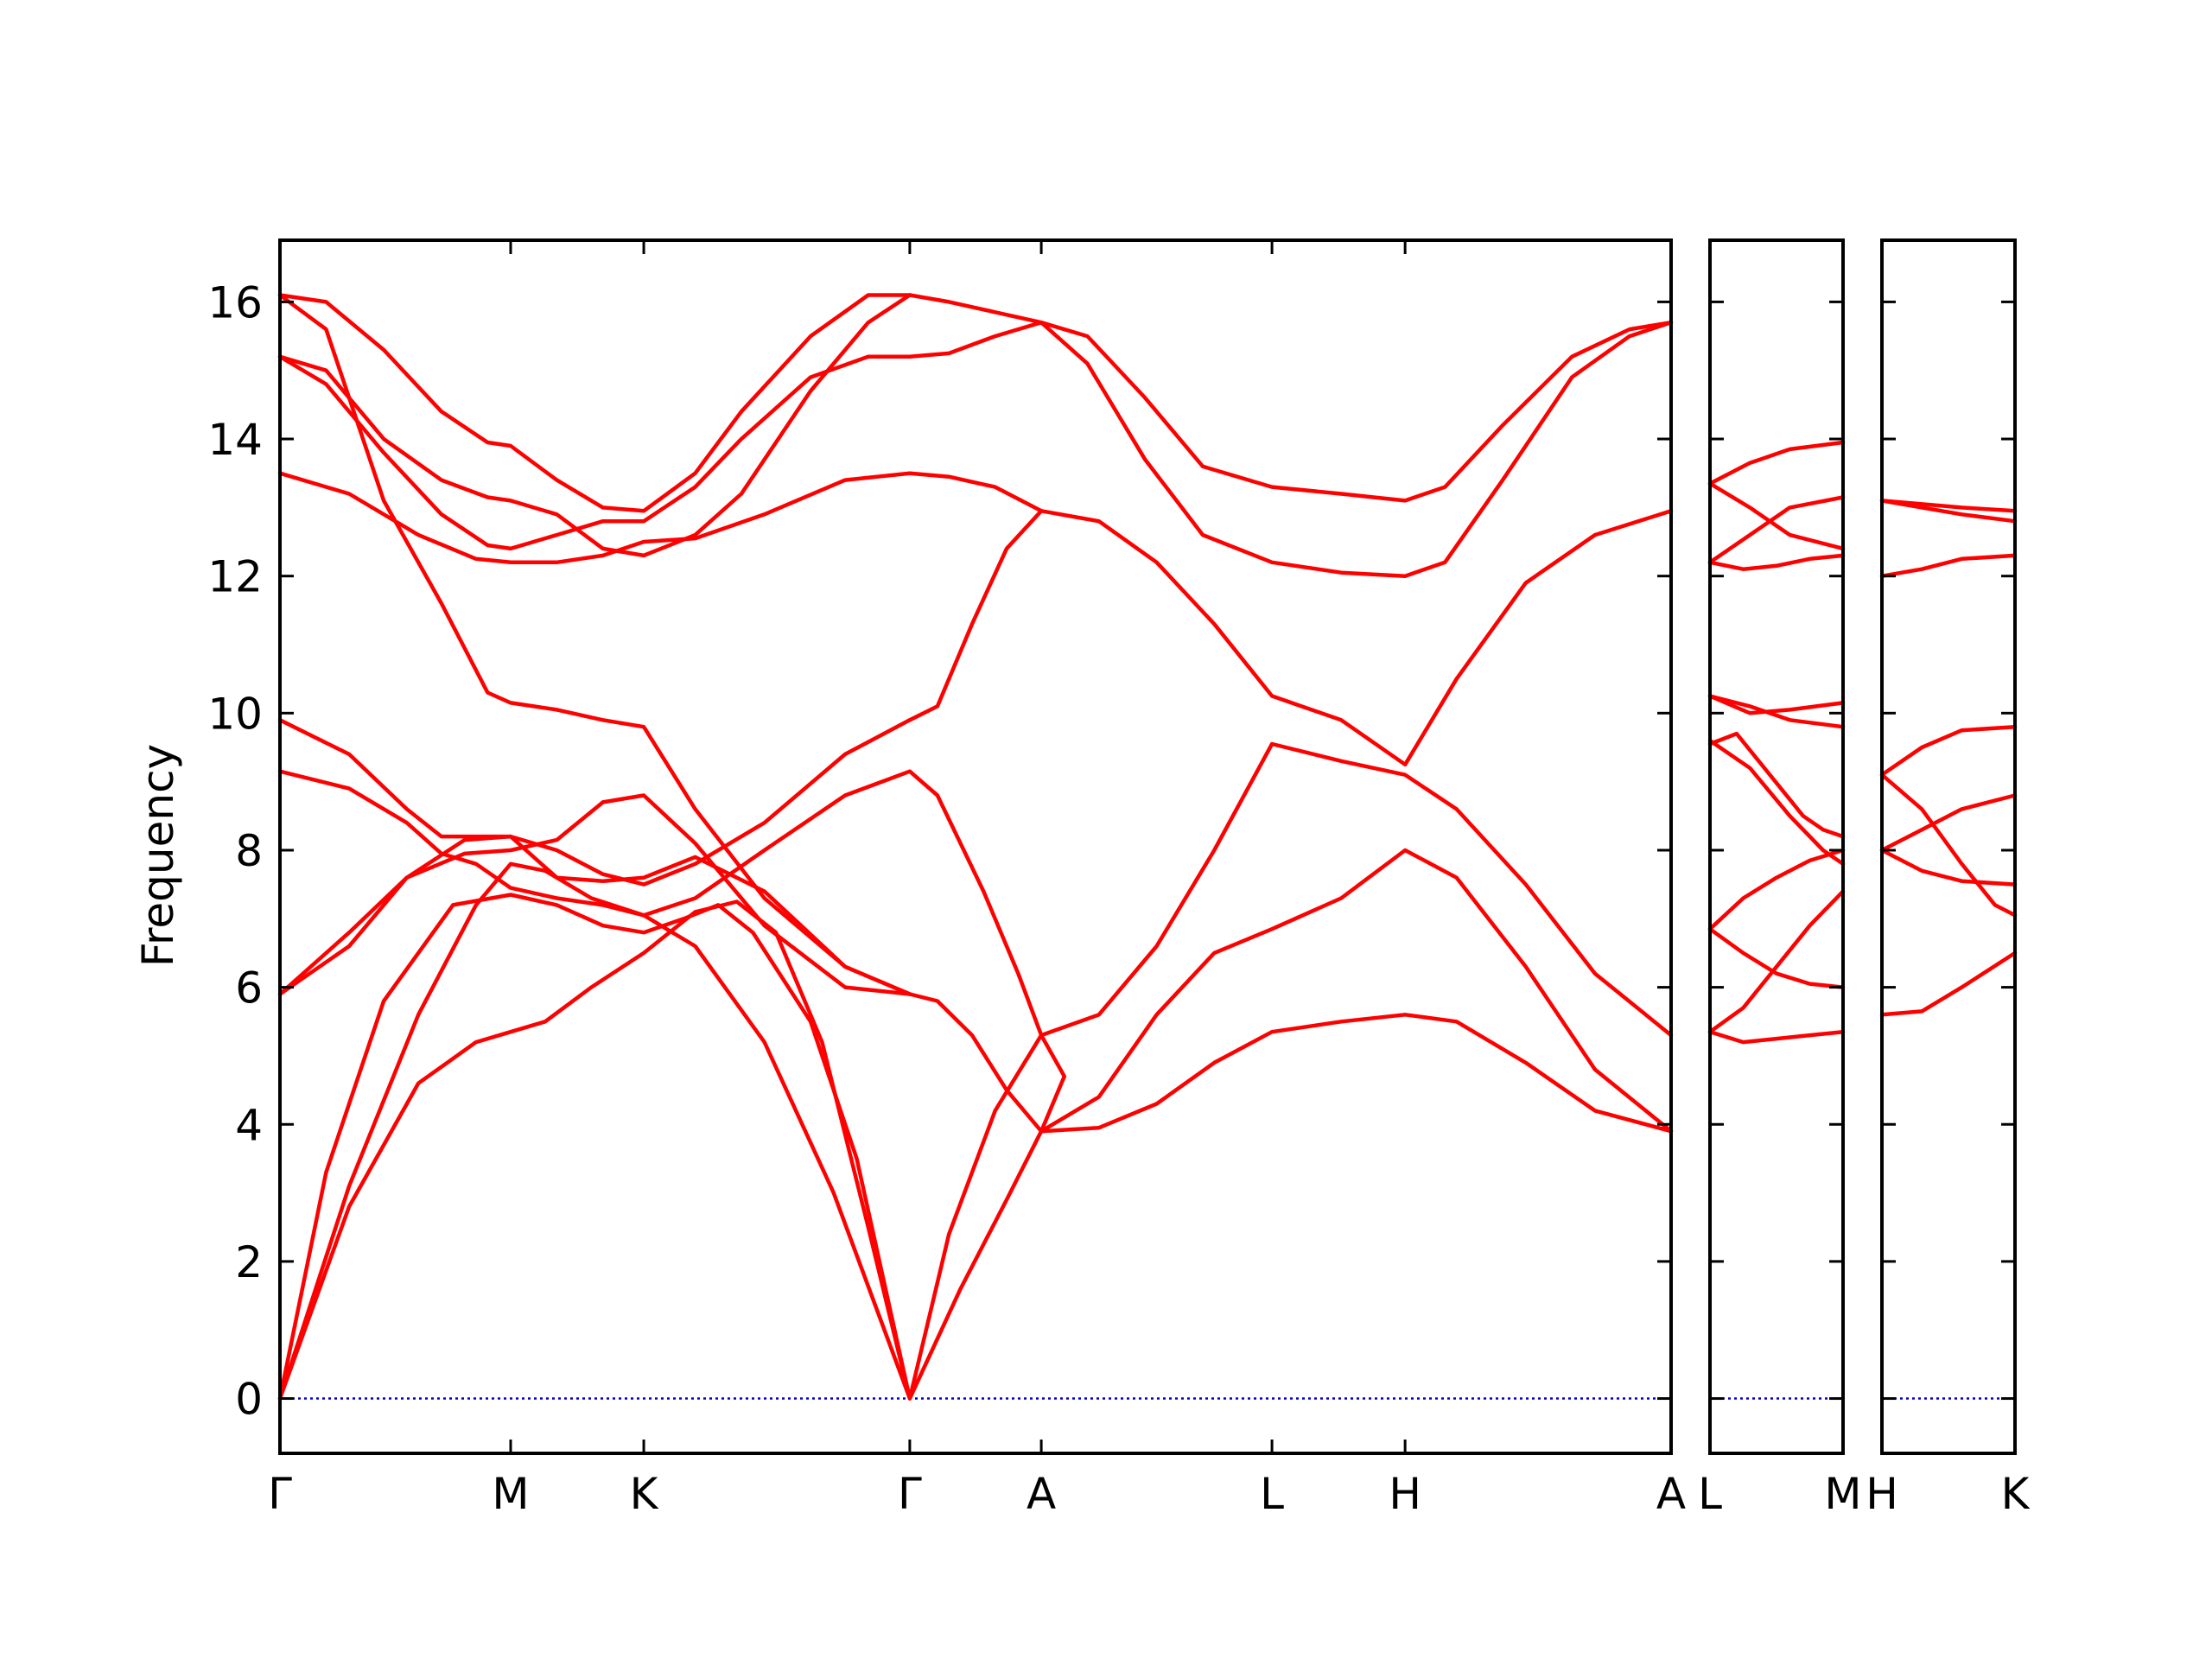 The height and width of the screenshot is (1659, 2212). What do you see at coordinates (2016, 1494) in the screenshot?
I see `xtick-label-HK-1: K` at bounding box center [2016, 1494].